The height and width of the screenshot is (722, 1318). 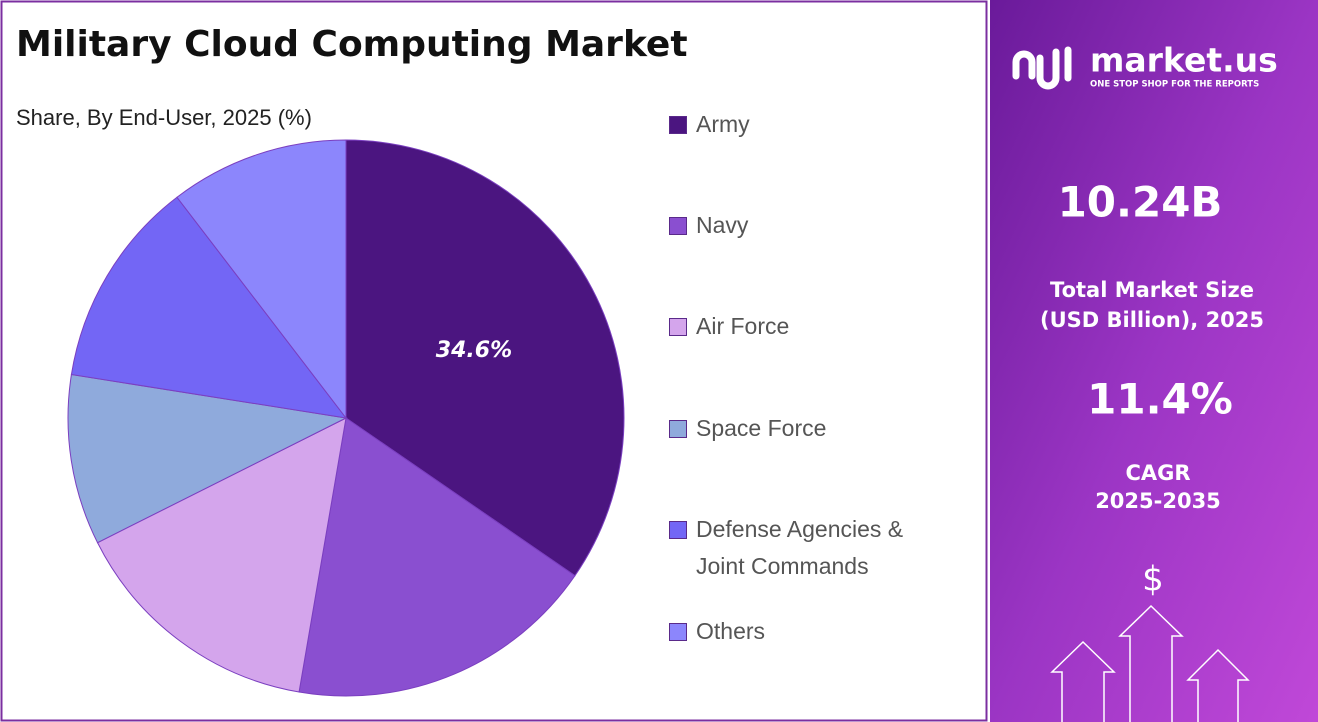 What do you see at coordinates (352, 44) in the screenshot?
I see `chart-title: Military Cloud Computing Market` at bounding box center [352, 44].